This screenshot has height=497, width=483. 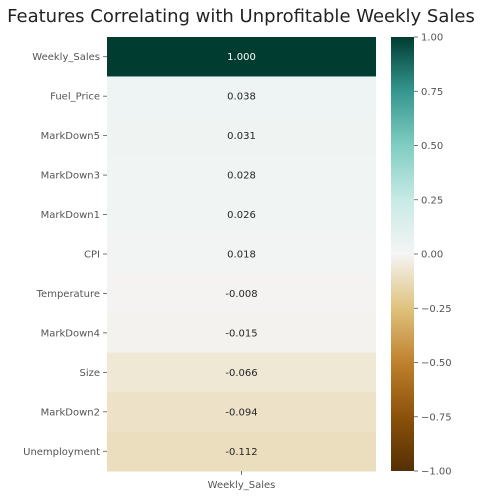 What do you see at coordinates (436, 309) in the screenshot?
I see `colorbar-tick-label: −0.25` at bounding box center [436, 309].